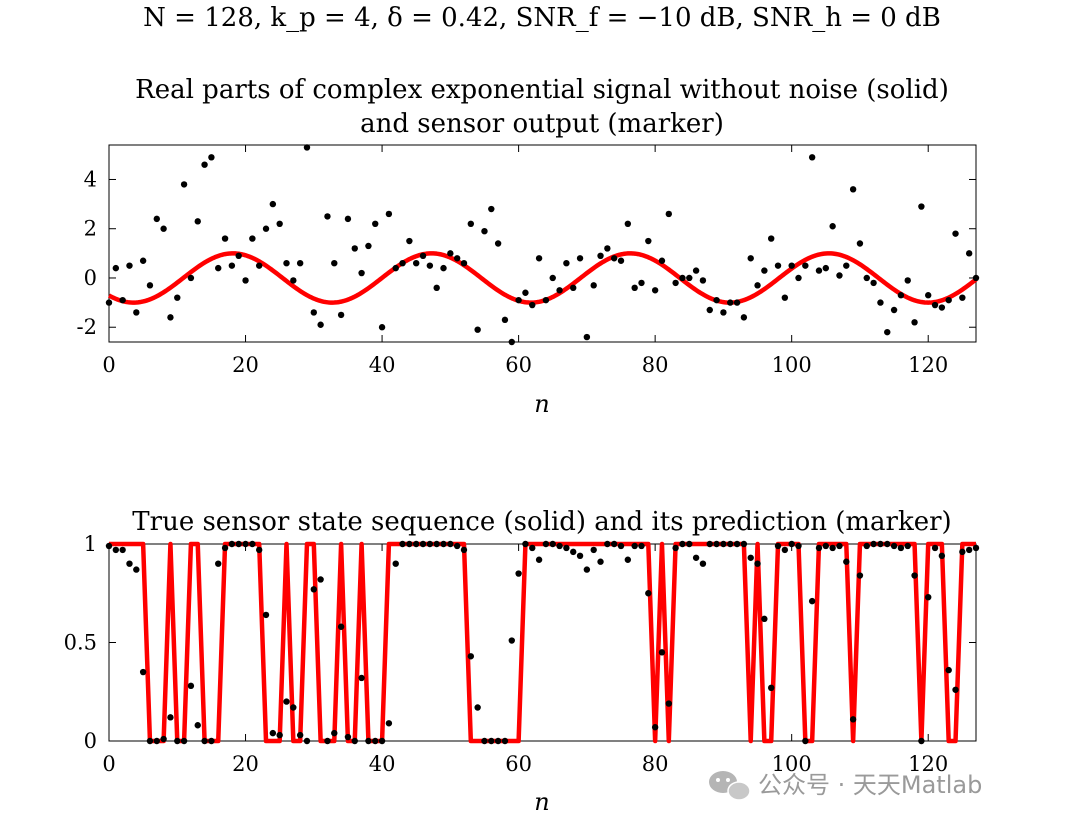  What do you see at coordinates (90, 229) in the screenshot?
I see `ytick-label: 2` at bounding box center [90, 229].